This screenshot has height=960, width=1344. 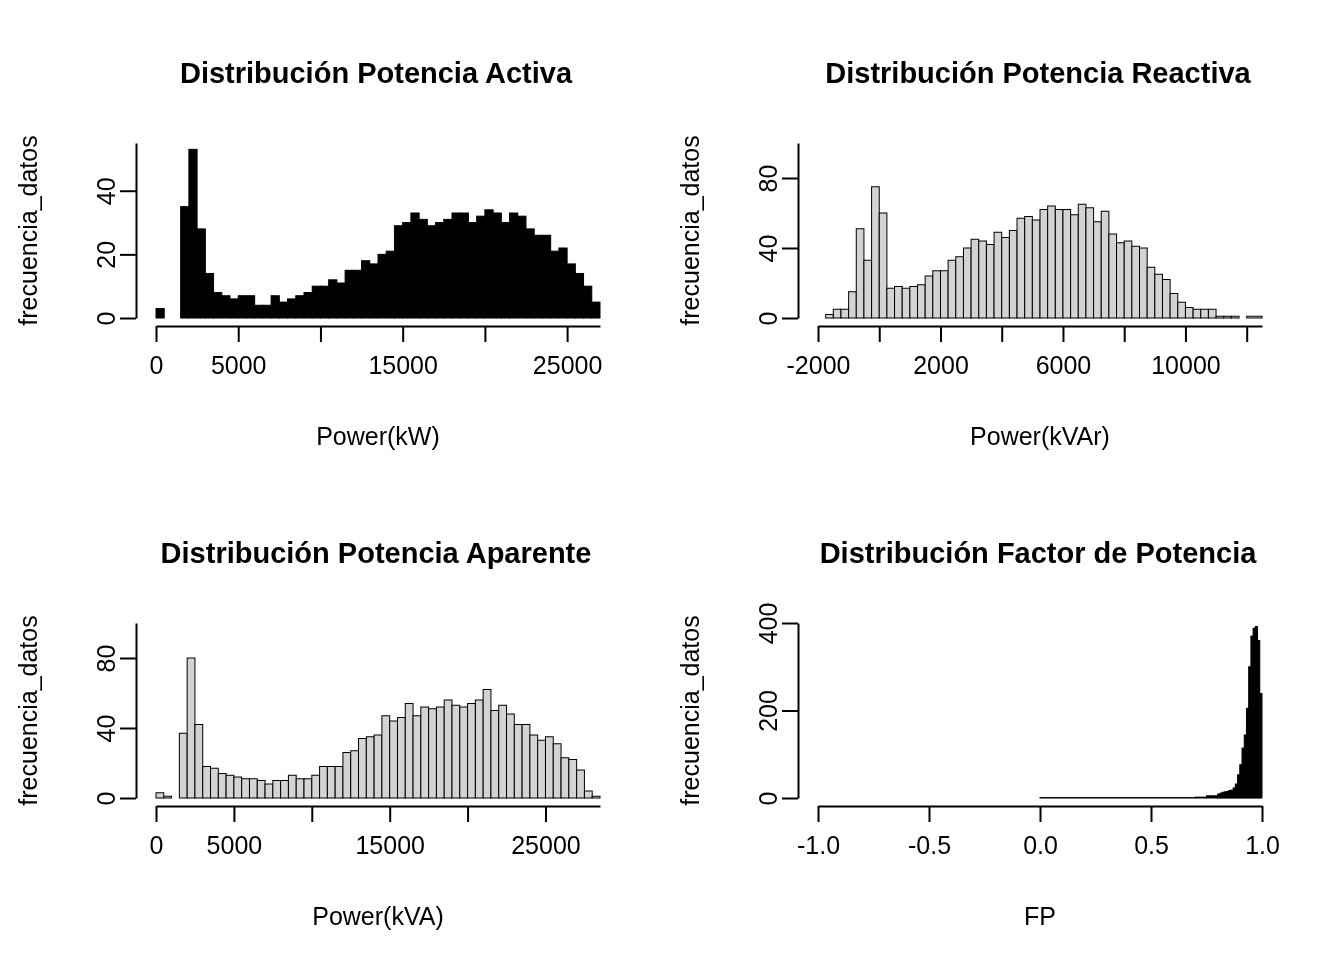 What do you see at coordinates (376, 552) in the screenshot?
I see `chart-title: Distribución Potencia Aparente` at bounding box center [376, 552].